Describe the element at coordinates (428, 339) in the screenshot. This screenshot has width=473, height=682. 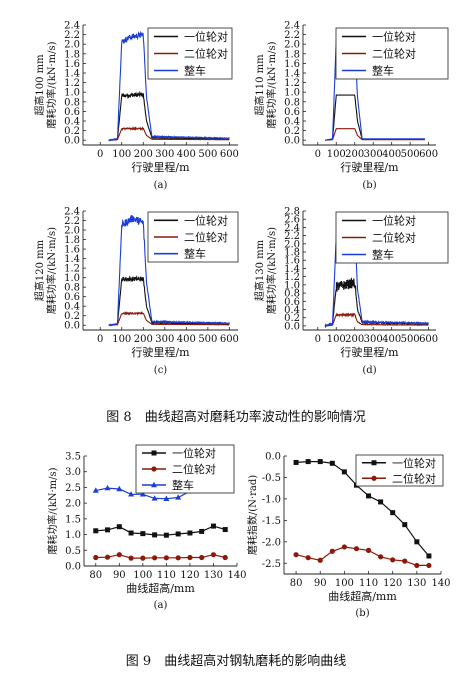
I see `x-tick-label: 600` at that location.